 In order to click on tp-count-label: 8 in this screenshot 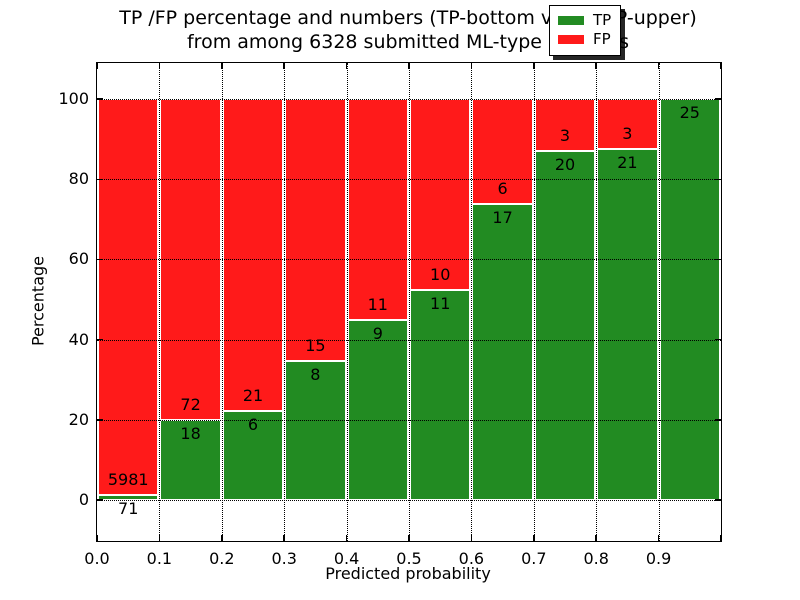, I will do `click(315, 374)`.